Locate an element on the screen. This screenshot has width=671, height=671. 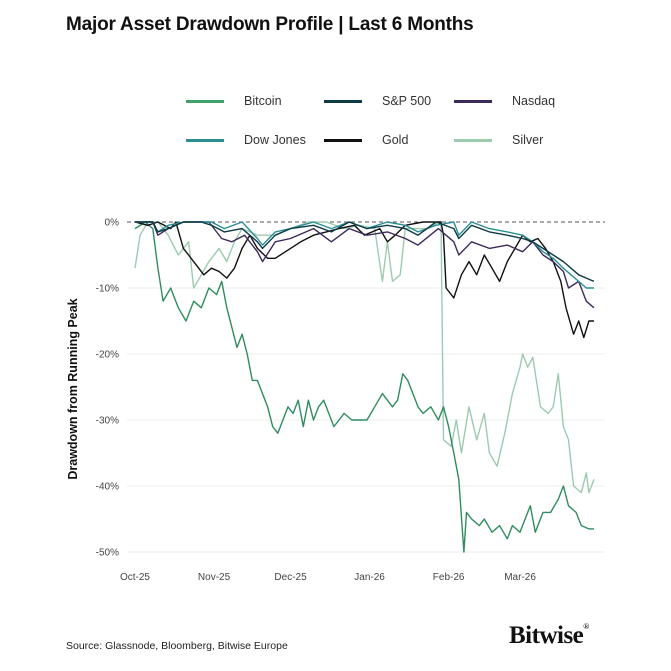
bitwise-logo: Bitwise® is located at coordinates (549, 635).